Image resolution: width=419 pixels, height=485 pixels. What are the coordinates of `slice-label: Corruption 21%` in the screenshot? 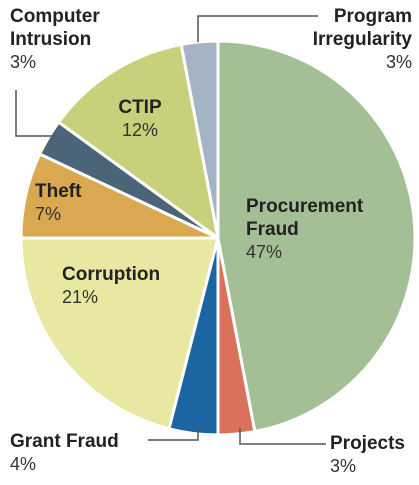 It's located at (122, 286).